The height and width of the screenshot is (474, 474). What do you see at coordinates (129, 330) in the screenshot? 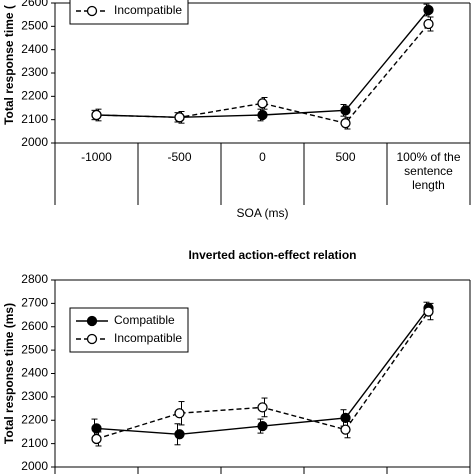
I see `legend-box` at bounding box center [129, 330].